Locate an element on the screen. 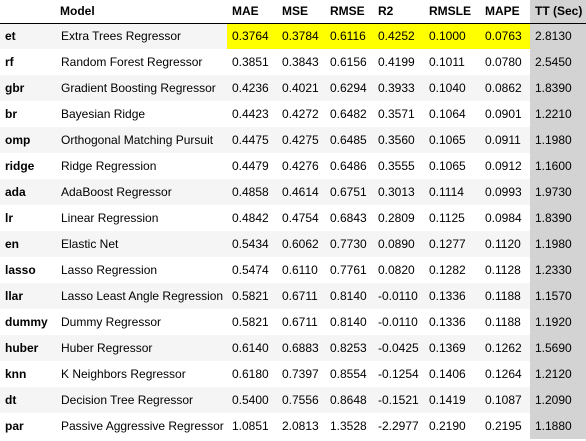  row-index-label: omp is located at coordinates (27, 140).